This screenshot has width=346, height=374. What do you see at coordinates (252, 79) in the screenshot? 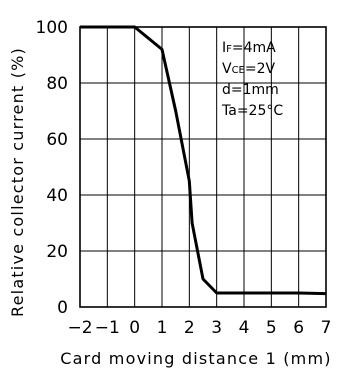
I see `conditions-block: IF=4mA VCE=2V d=1mm Ta=25°C` at bounding box center [252, 79].